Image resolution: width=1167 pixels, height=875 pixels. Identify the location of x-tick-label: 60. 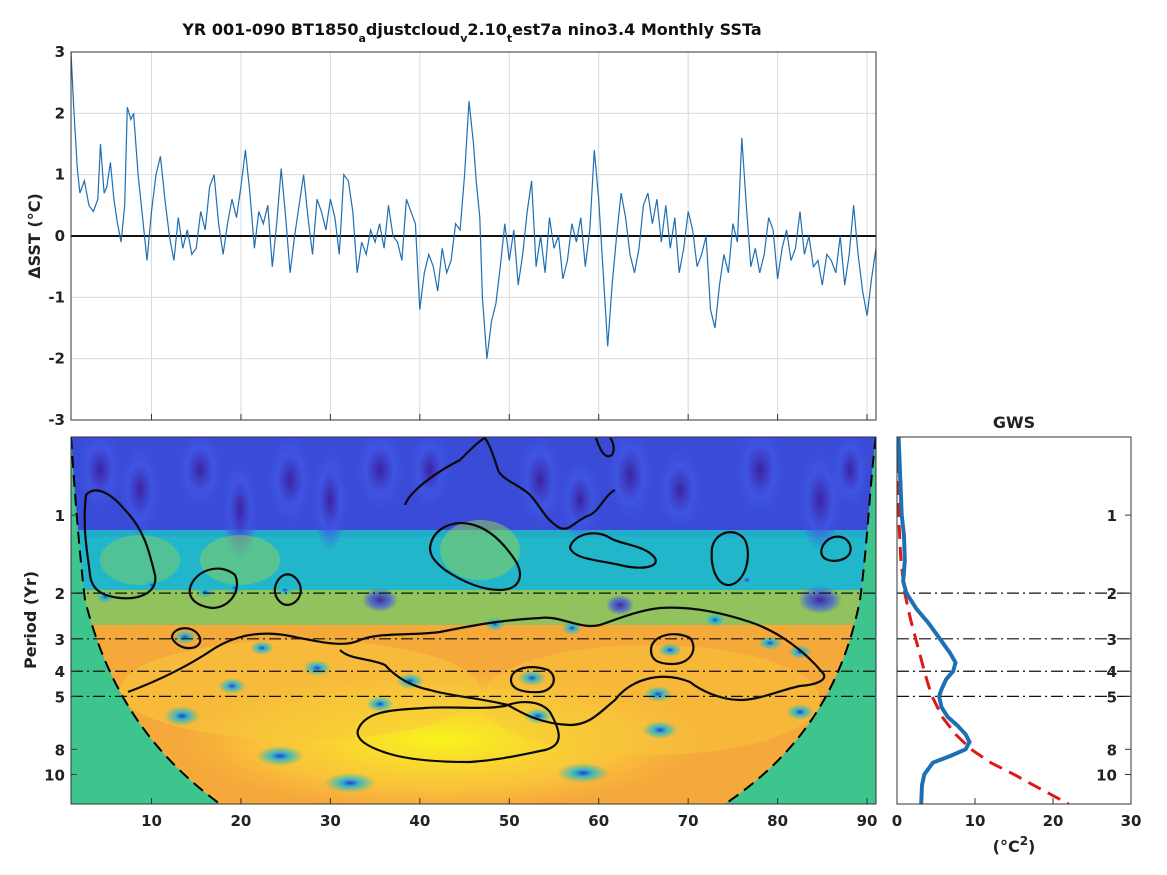
(598, 821).